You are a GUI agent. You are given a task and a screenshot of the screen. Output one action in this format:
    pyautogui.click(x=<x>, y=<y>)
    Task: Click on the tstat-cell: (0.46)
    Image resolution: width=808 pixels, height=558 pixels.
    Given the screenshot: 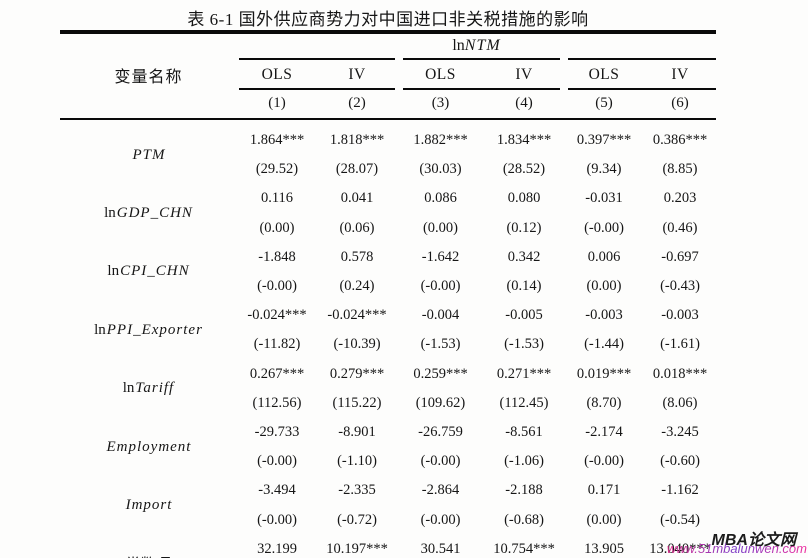 What is the action you would take?
    pyautogui.click(x=680, y=227)
    